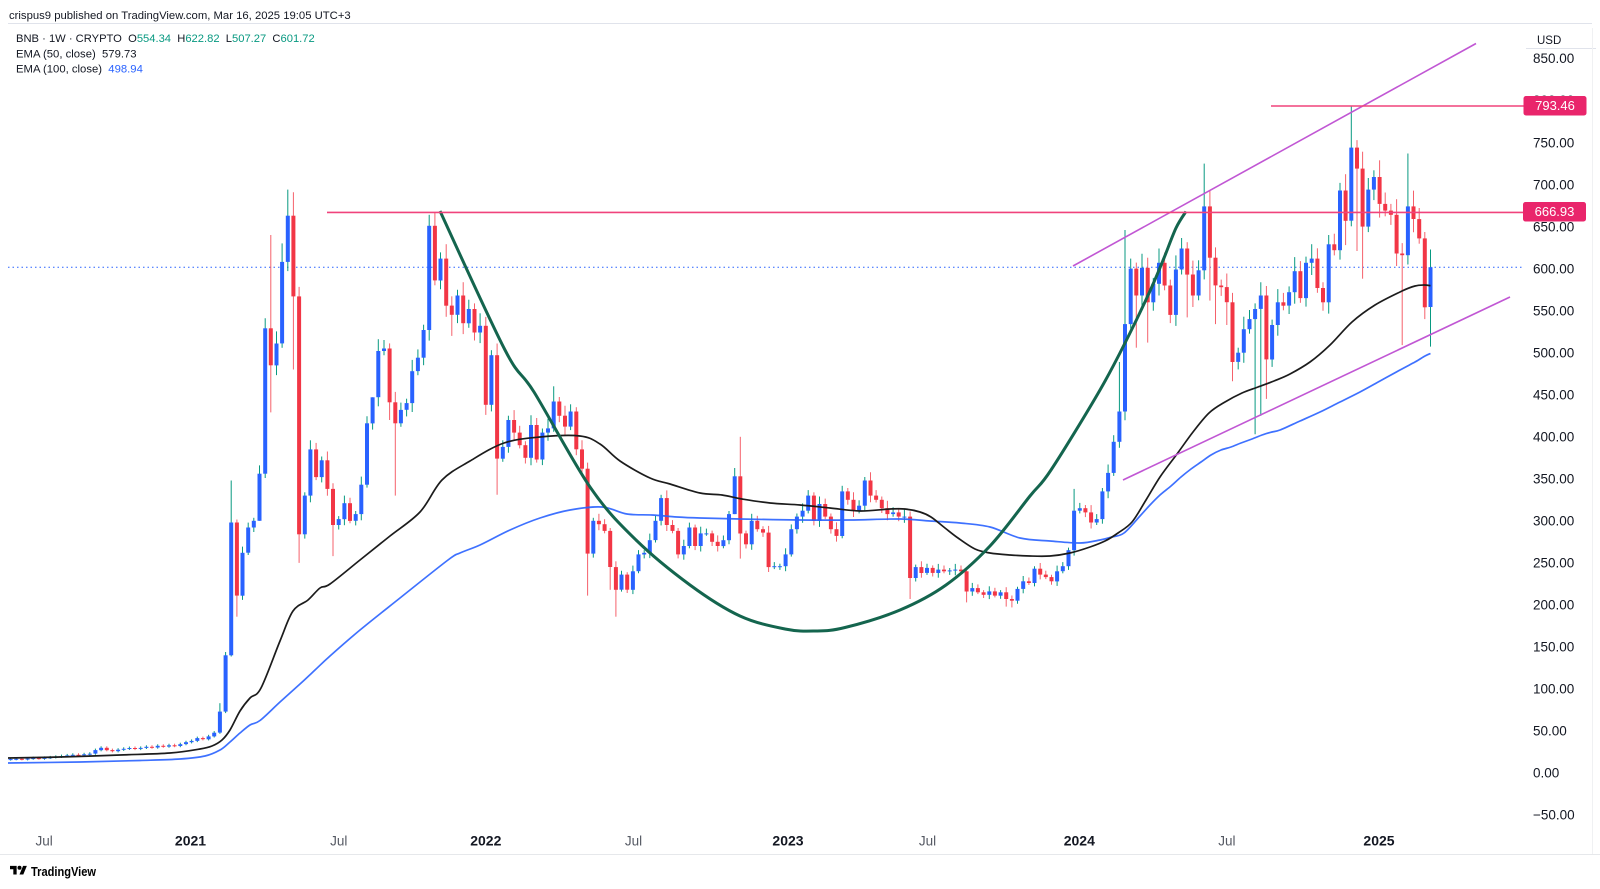 This screenshot has width=1600, height=889. Describe the element at coordinates (1553, 58) in the screenshot. I see `svg-text: 850.00` at that location.